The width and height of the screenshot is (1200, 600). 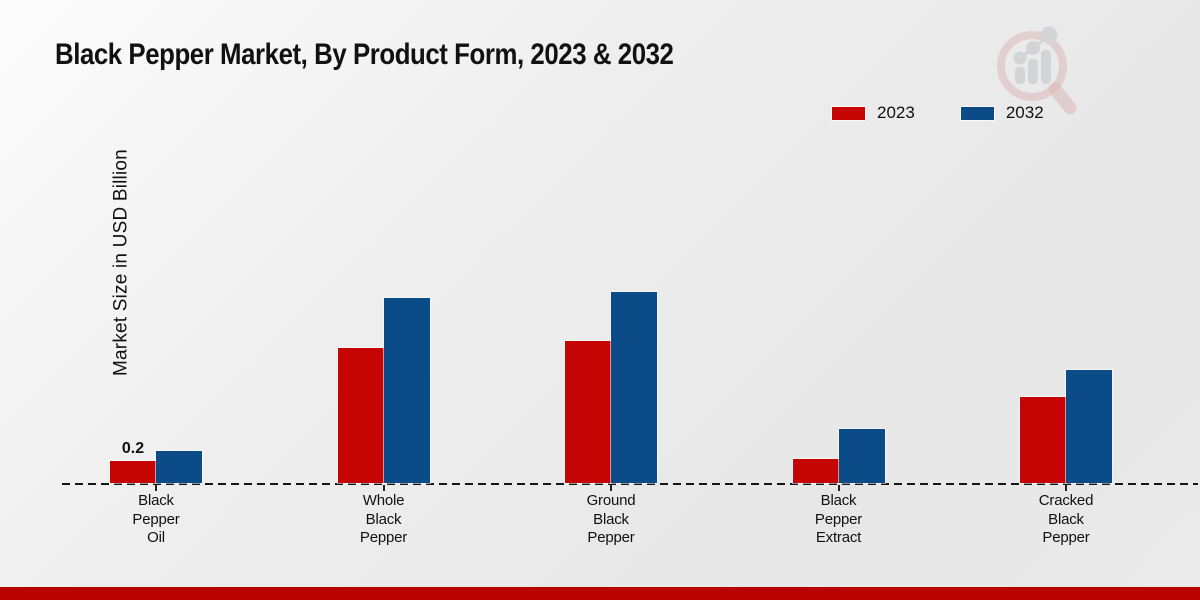 I want to click on bar-2023-whole-black-pepper, so click(x=360, y=415).